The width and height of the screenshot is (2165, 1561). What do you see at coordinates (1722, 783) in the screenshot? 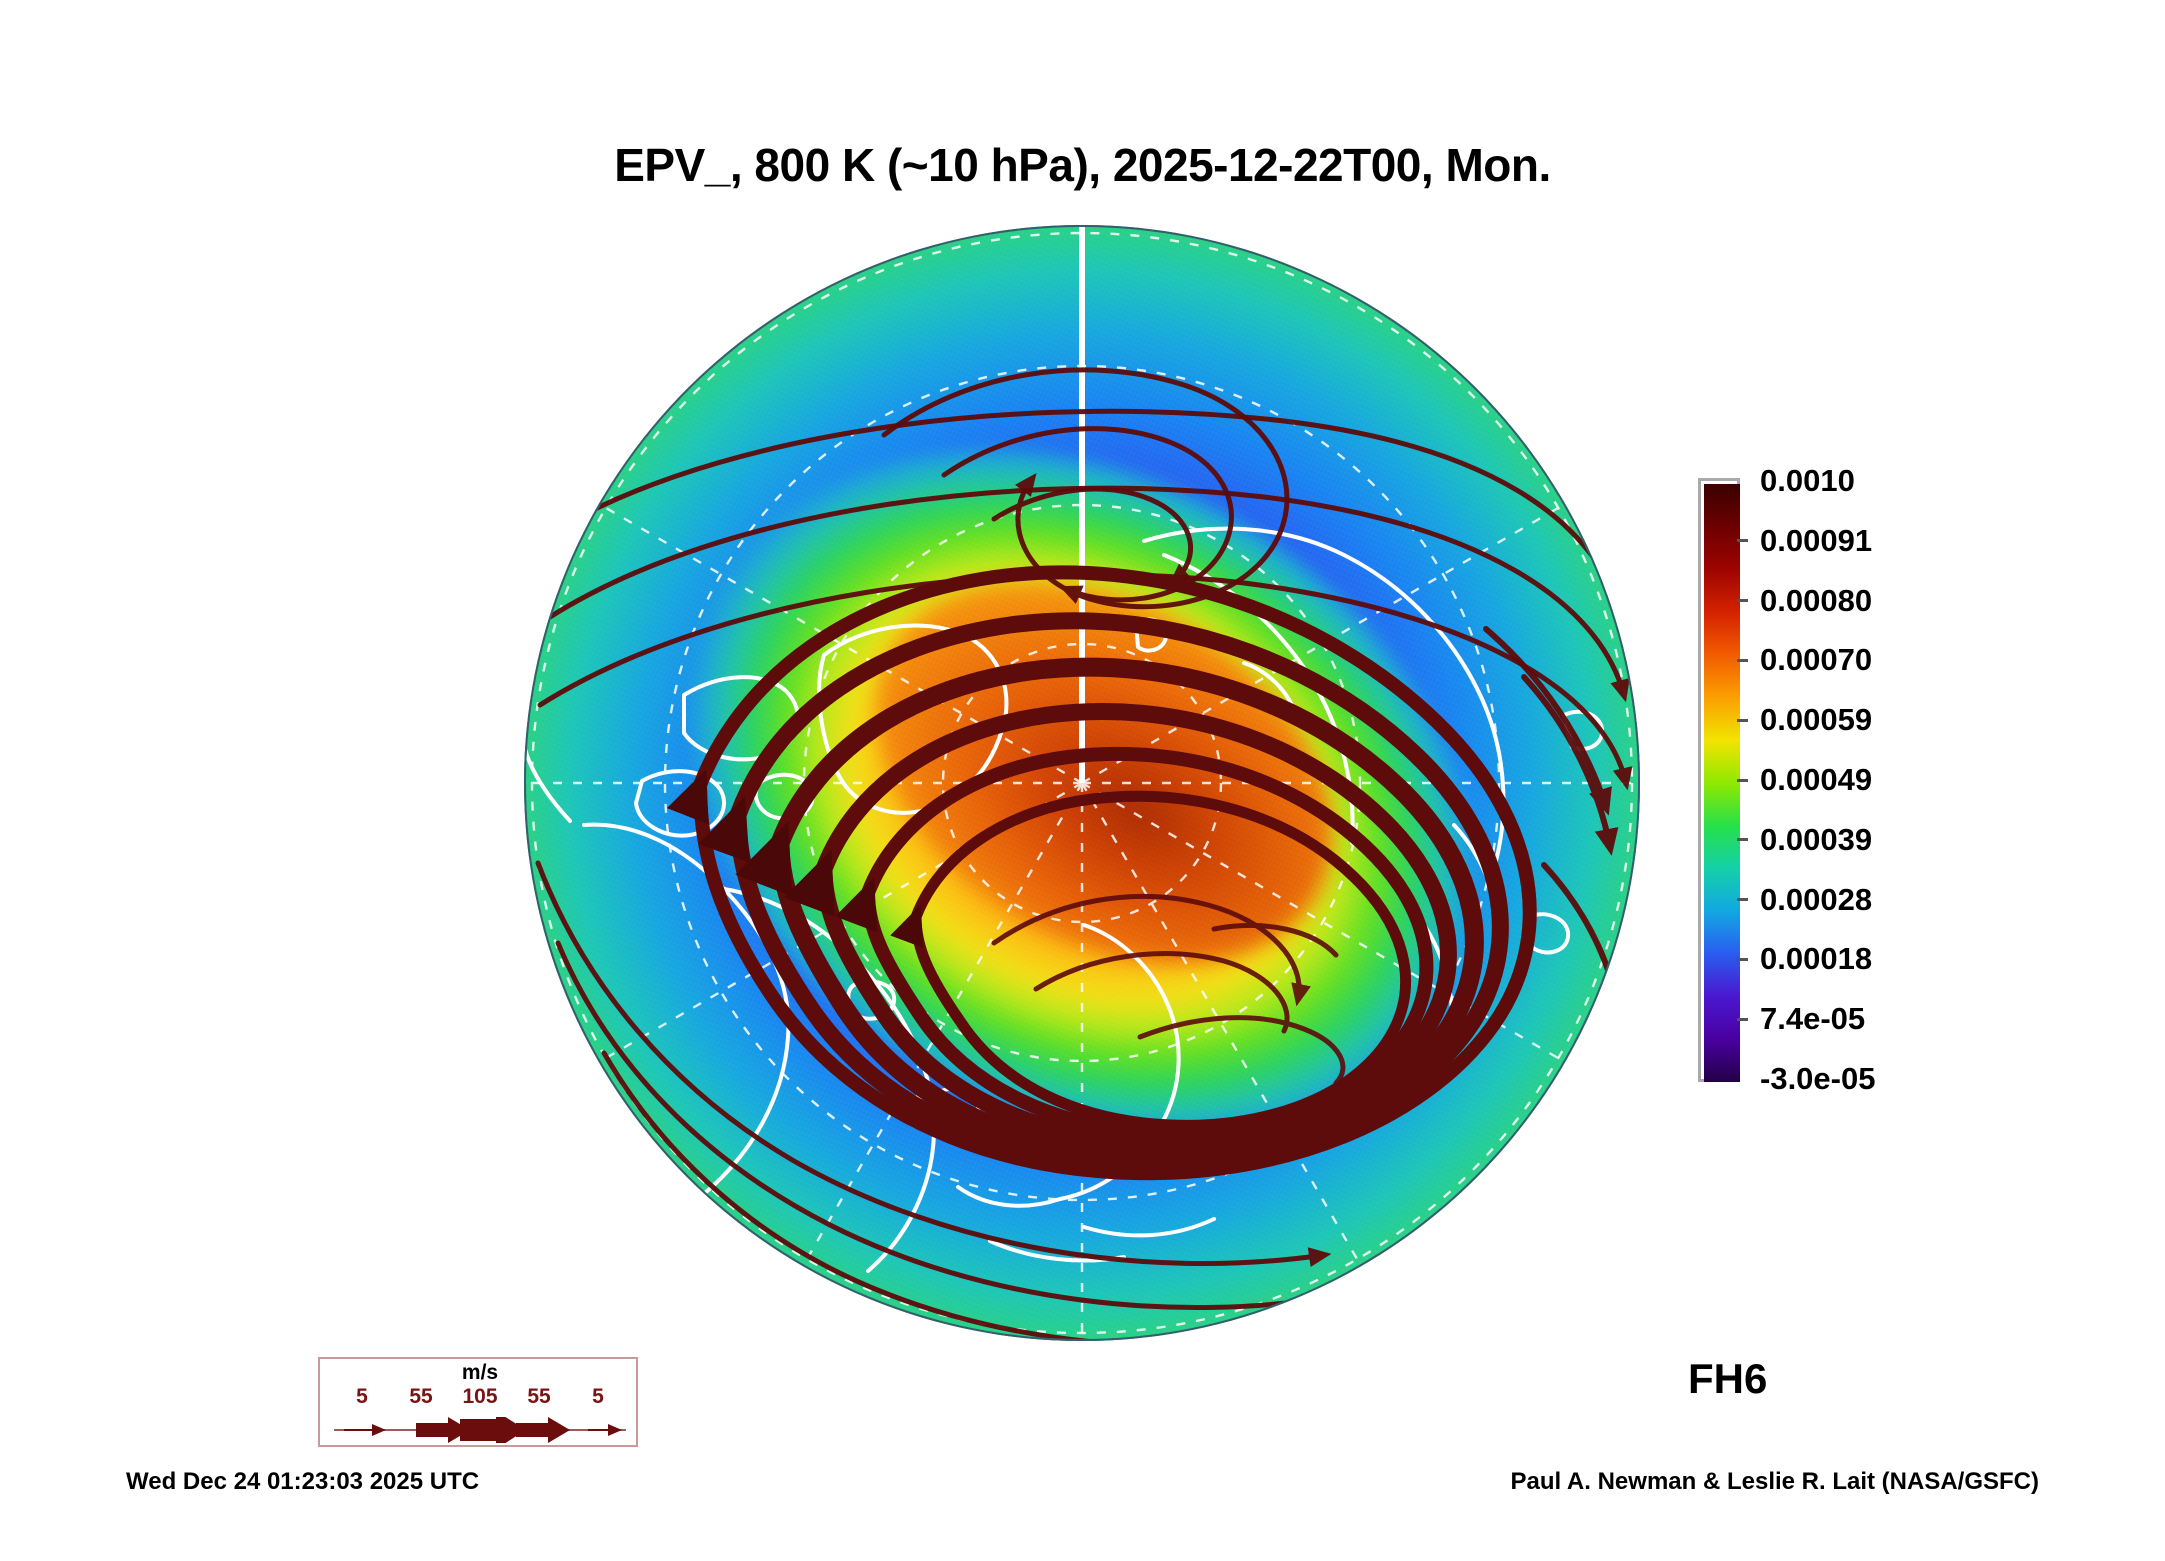
I see `colorbar-gradient` at bounding box center [1722, 783].